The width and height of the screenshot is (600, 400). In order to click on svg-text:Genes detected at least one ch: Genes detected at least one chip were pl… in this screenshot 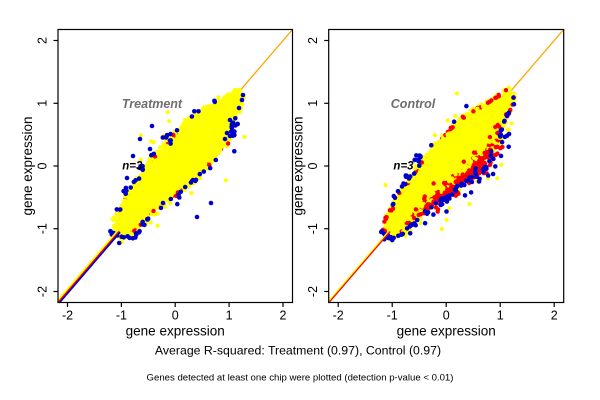, I will do `click(300, 378)`.